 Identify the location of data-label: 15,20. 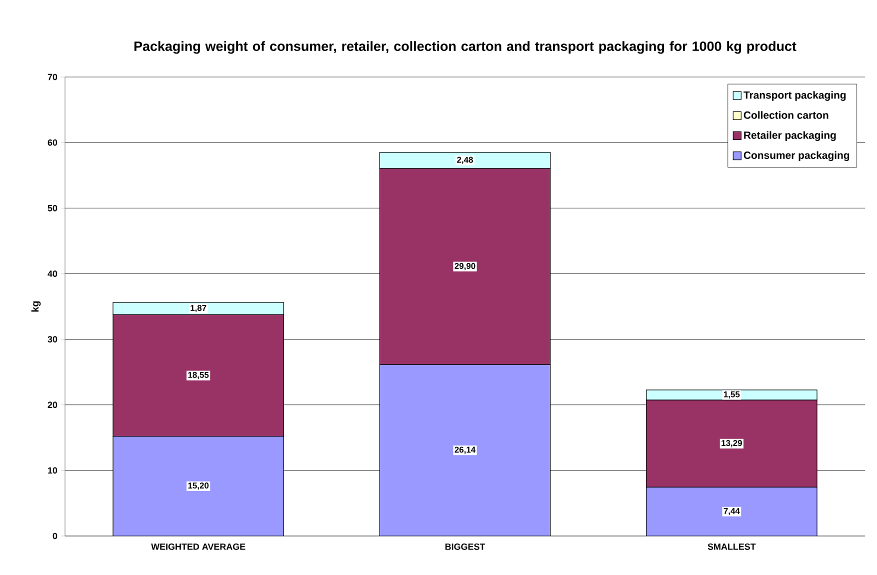
(198, 486).